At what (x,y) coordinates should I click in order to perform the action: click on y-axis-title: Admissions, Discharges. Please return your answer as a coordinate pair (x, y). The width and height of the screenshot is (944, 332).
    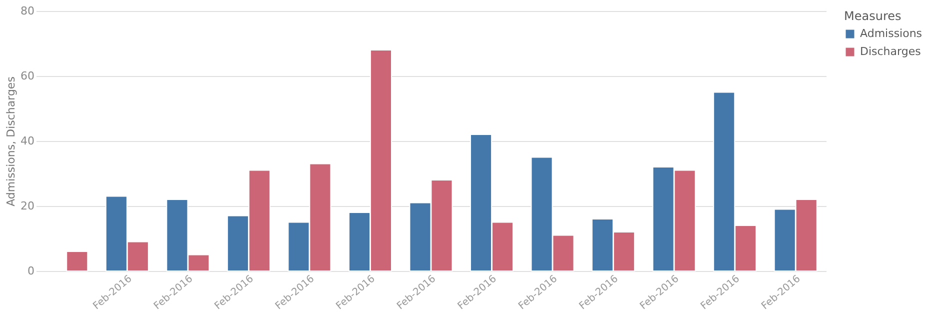
    Looking at the image, I should click on (11, 141).